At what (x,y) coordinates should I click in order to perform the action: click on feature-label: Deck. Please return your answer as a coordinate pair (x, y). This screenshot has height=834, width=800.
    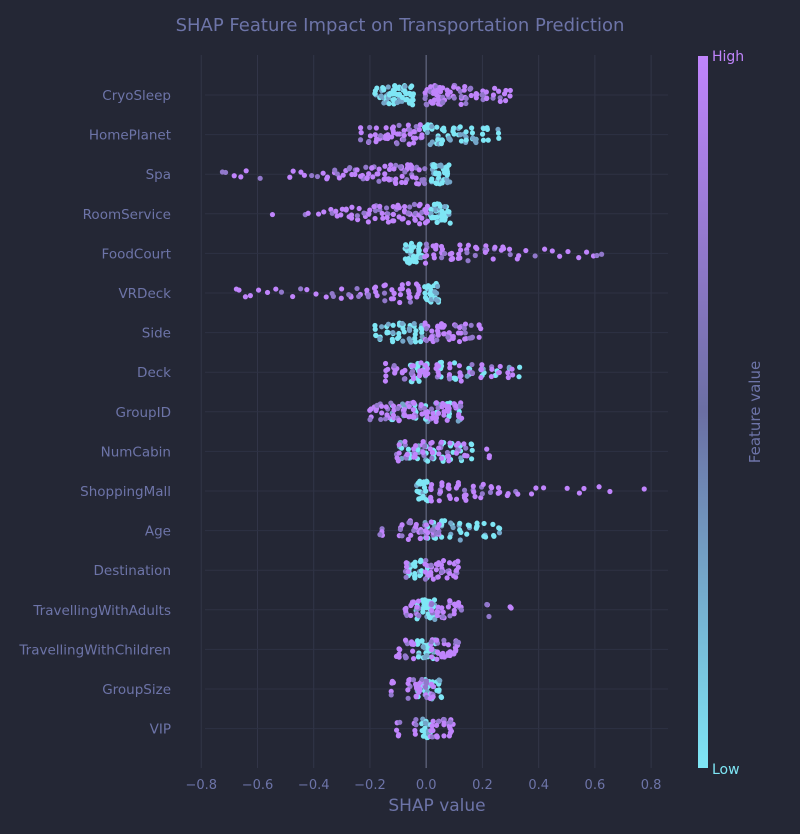
    Looking at the image, I should click on (154, 373).